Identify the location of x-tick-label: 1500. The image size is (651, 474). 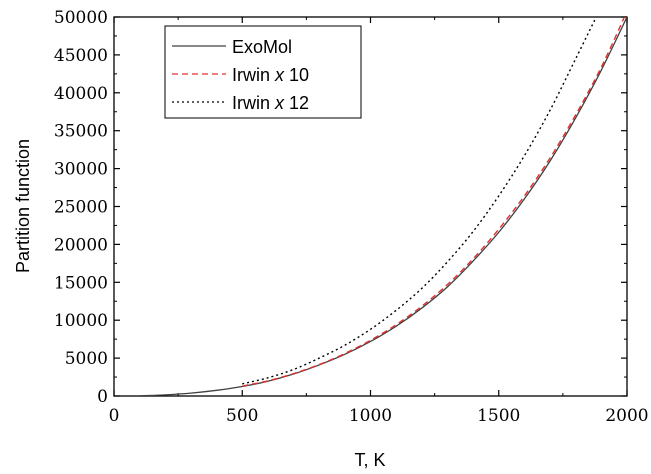
(498, 416).